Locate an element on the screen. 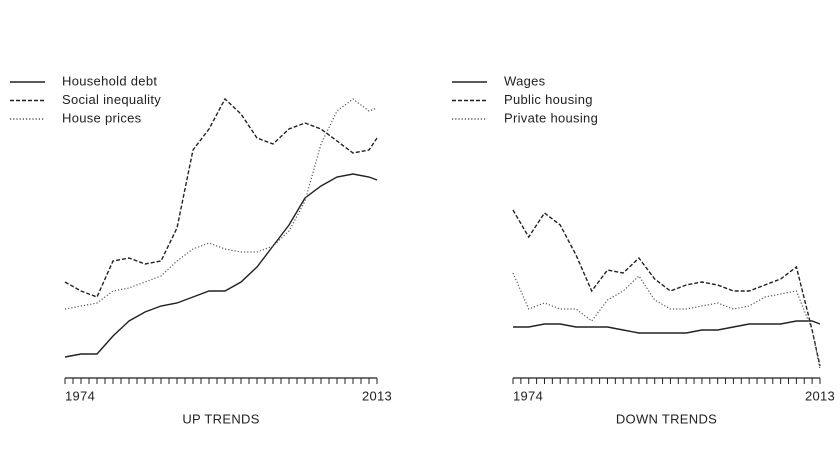  legend-label: House prices is located at coordinates (102, 117).